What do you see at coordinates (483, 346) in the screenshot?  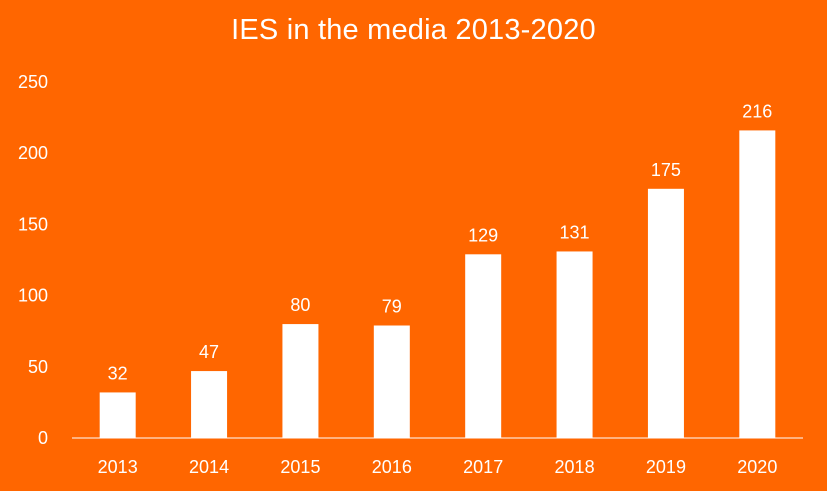 I see `bar-2017` at bounding box center [483, 346].